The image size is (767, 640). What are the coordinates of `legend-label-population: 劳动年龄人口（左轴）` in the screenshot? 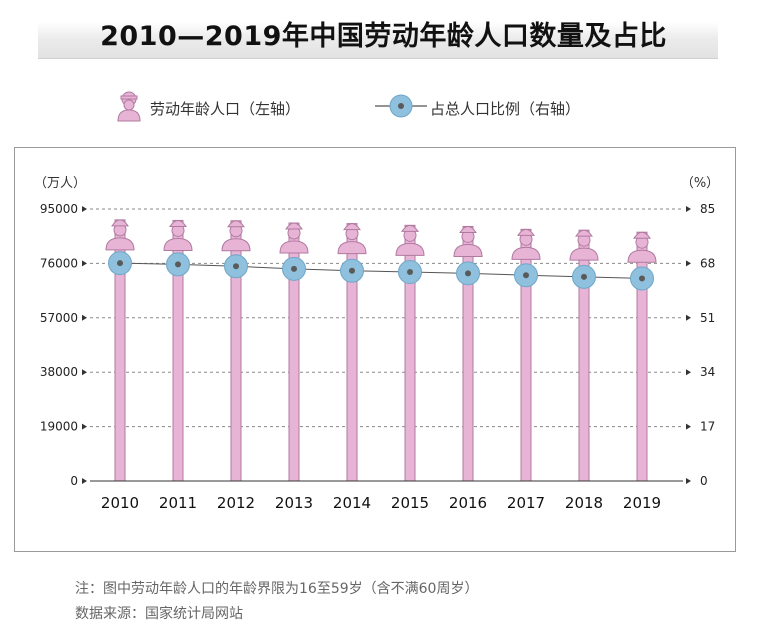 It's located at (225, 109).